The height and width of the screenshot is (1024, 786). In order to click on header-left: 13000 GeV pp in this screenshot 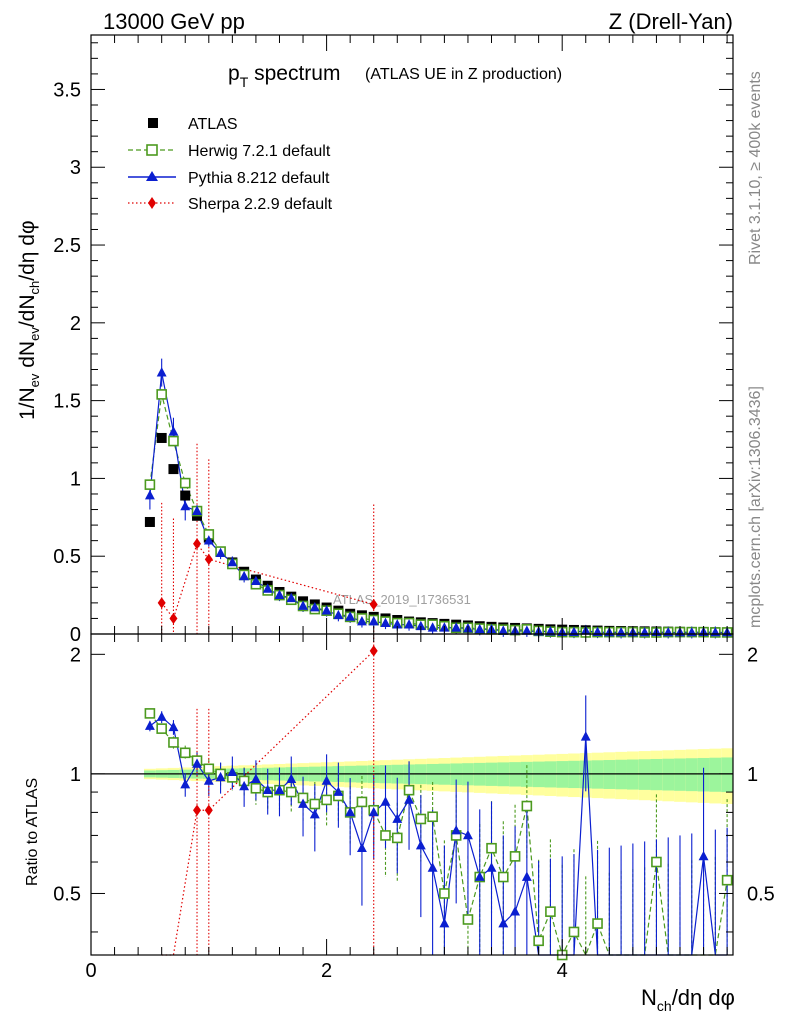, I will do `click(174, 21)`.